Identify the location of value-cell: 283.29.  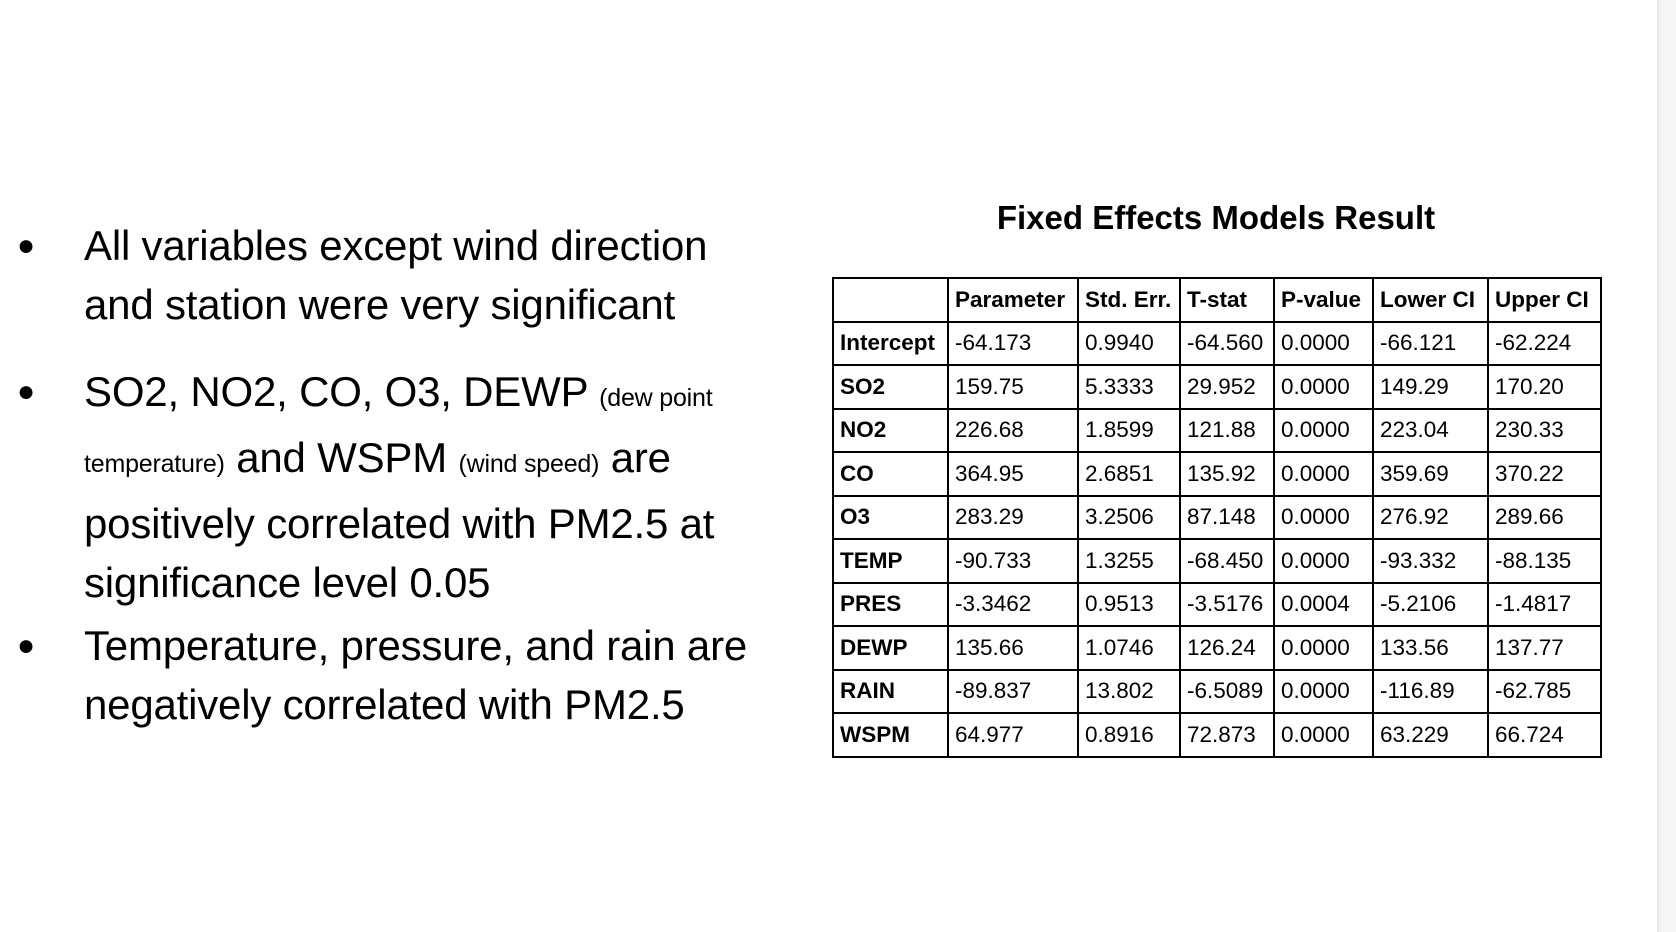
(1013, 517).